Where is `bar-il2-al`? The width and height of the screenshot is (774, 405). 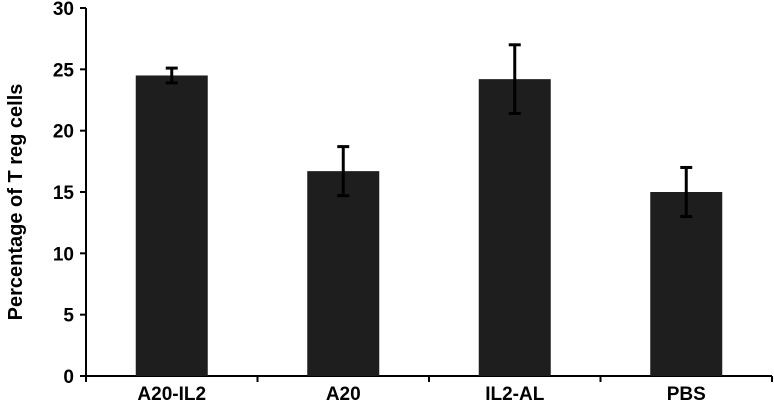 bar-il2-al is located at coordinates (514, 227).